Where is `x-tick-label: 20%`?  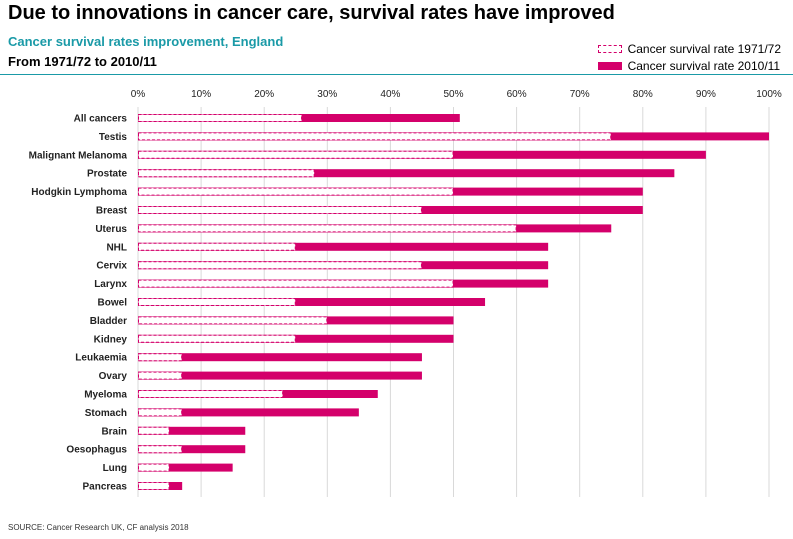 x-tick-label: 20% is located at coordinates (264, 94).